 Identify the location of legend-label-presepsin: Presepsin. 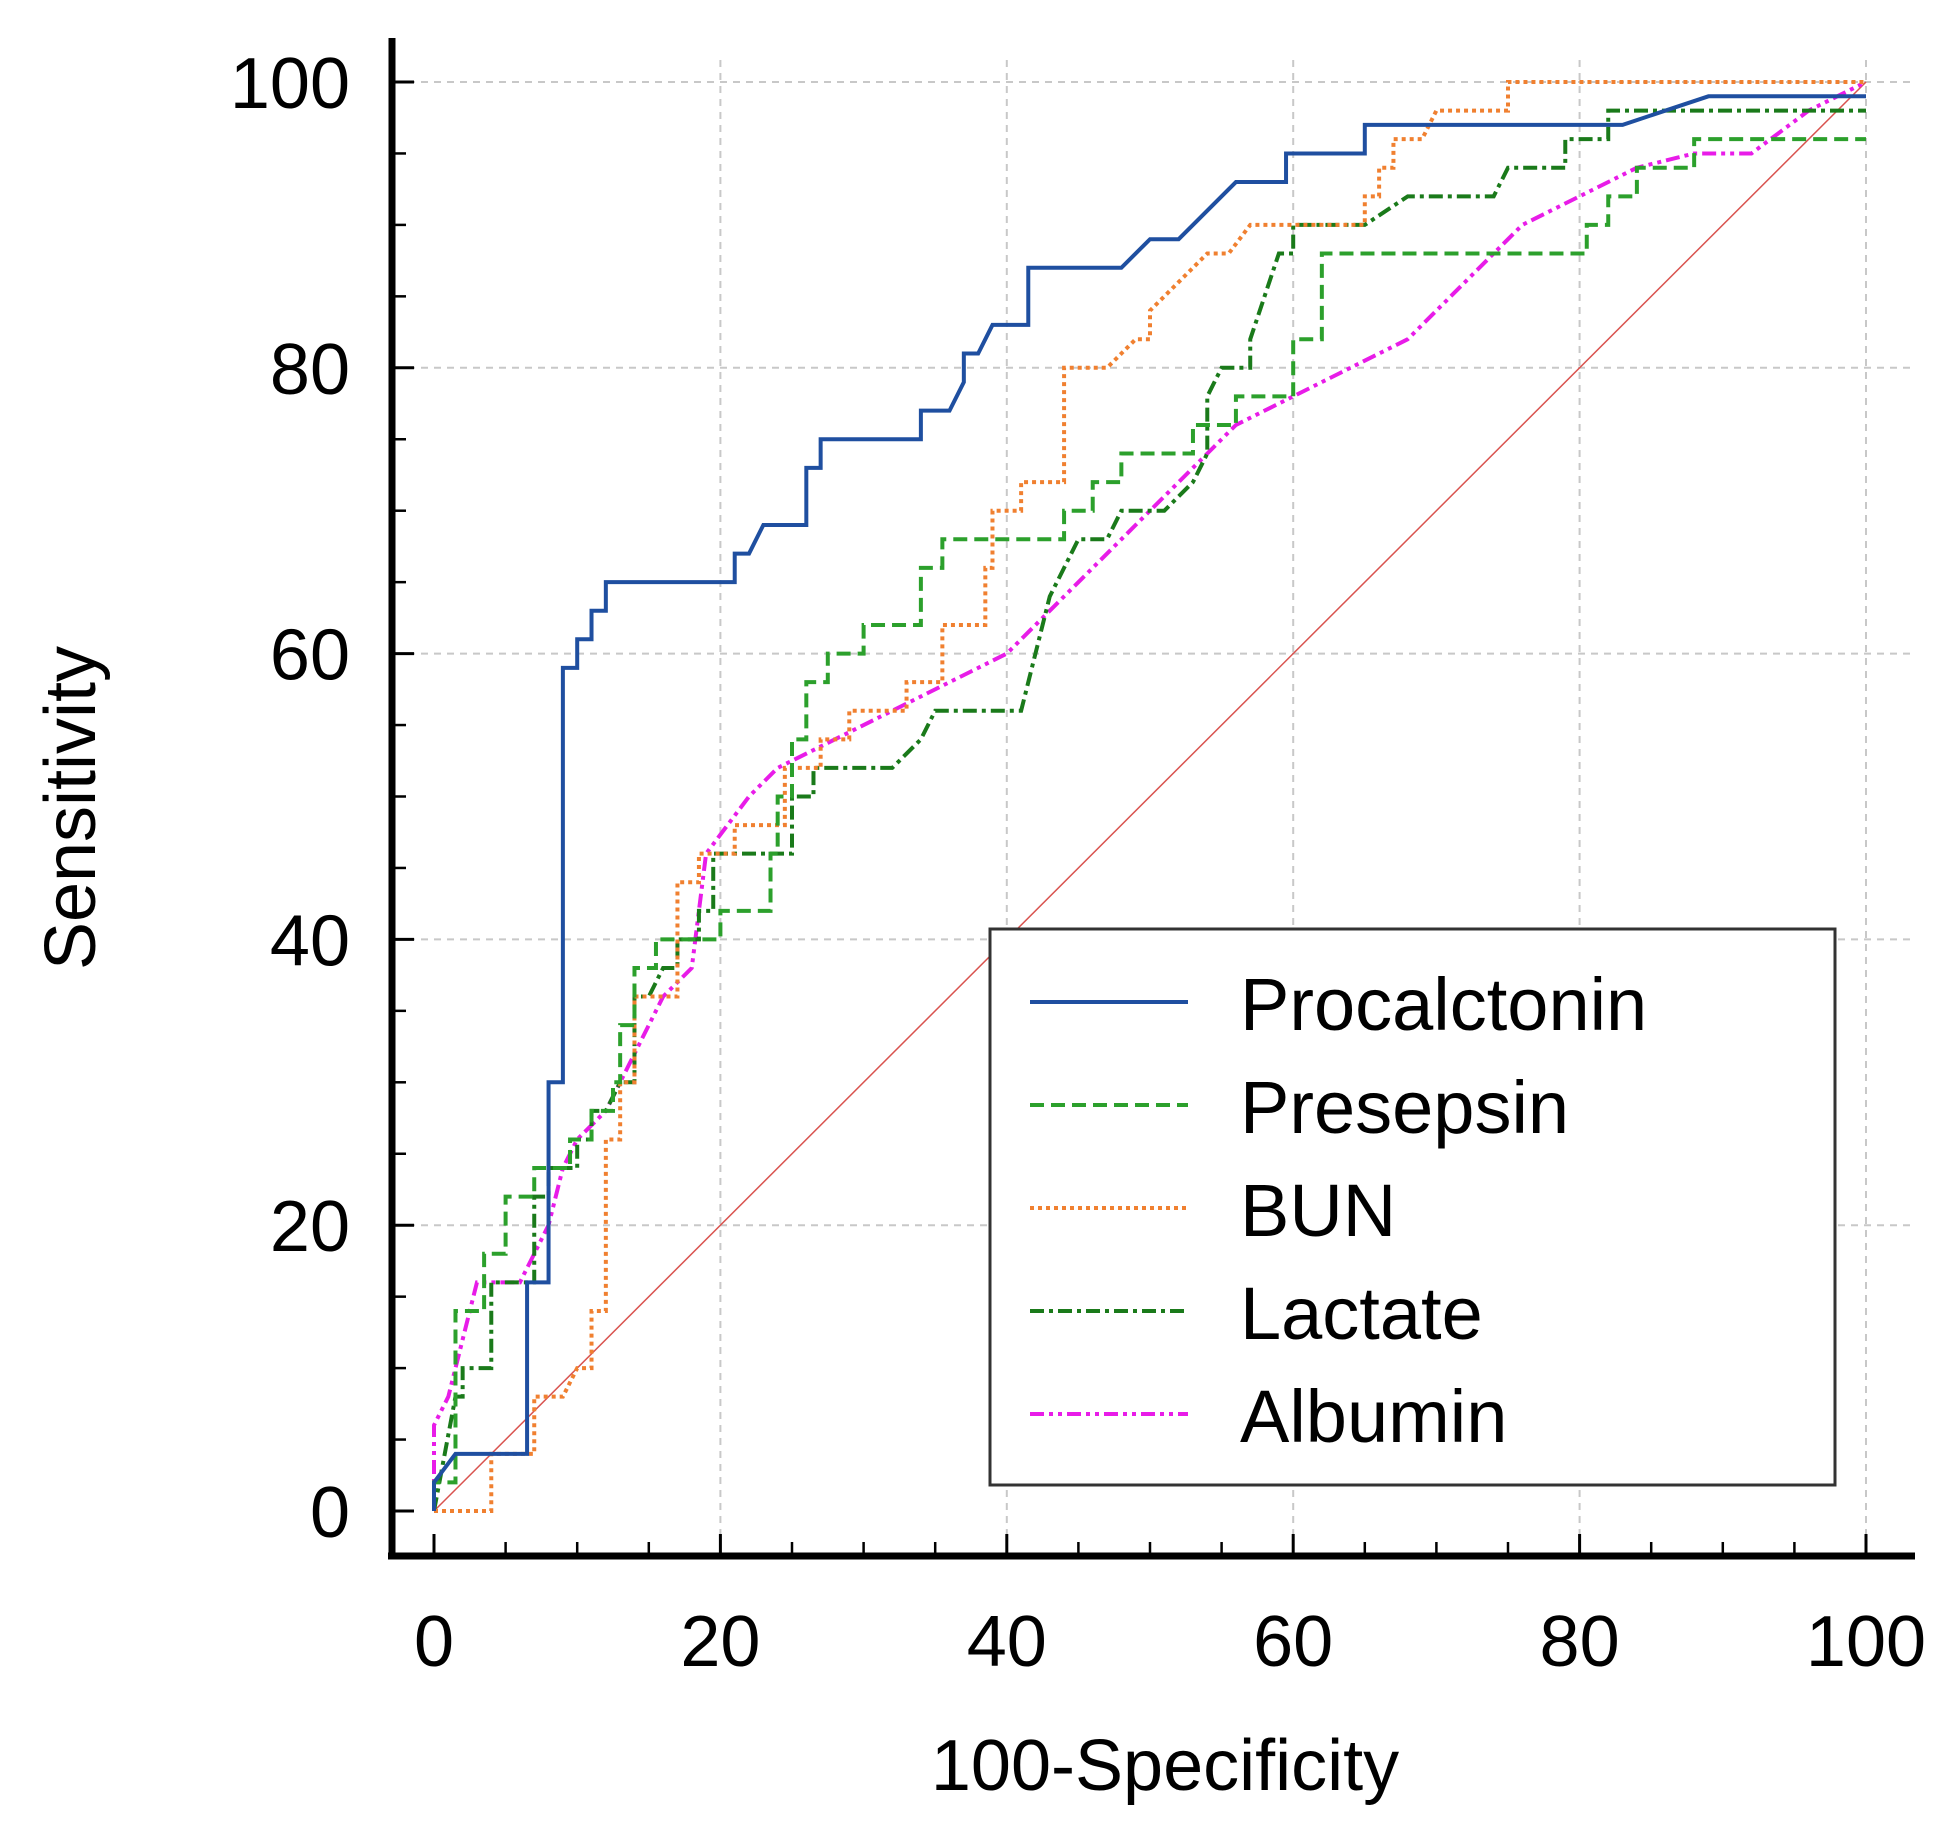
(1404, 1107).